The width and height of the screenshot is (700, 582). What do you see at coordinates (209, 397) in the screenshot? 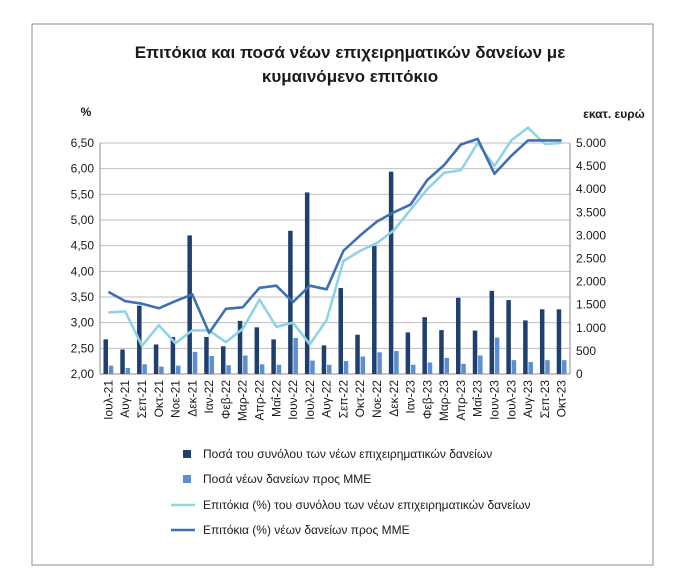
I see `x-tick-label: Ιαν-22` at bounding box center [209, 397].